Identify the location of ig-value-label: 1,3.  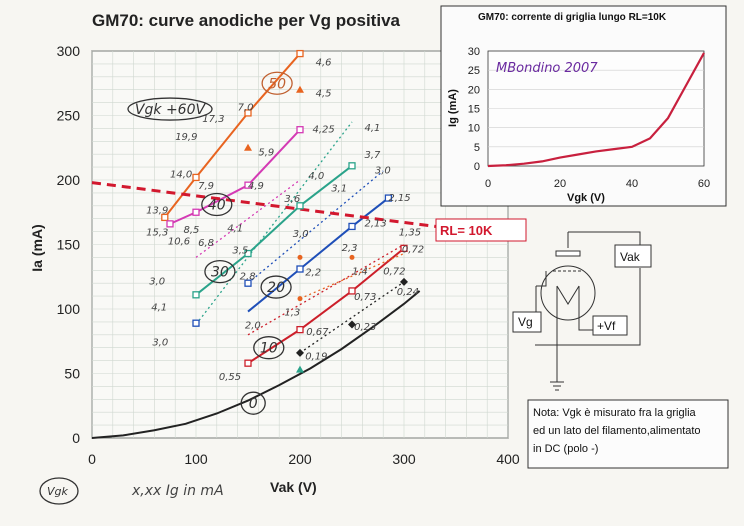
(292, 313).